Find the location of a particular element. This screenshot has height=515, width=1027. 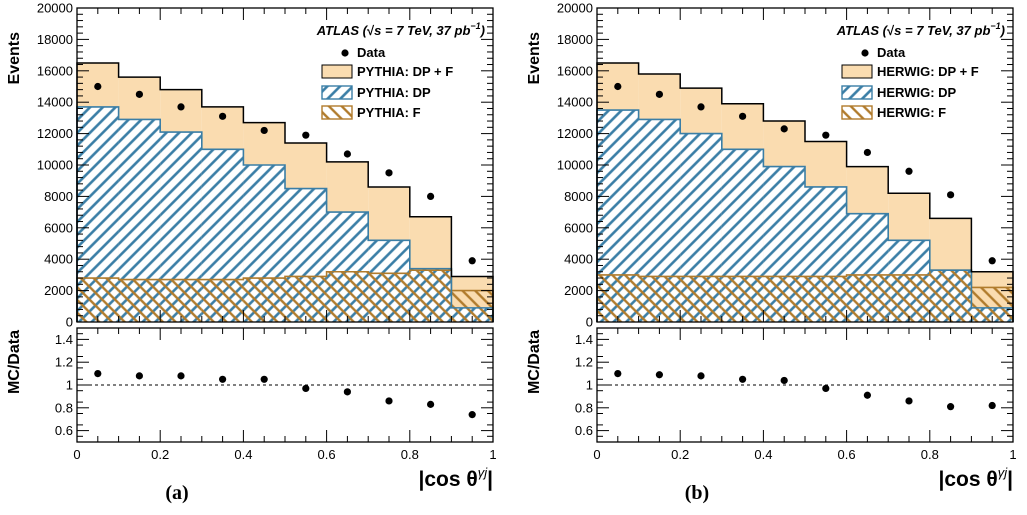

y-tick-label: 12000 is located at coordinates (575, 133).